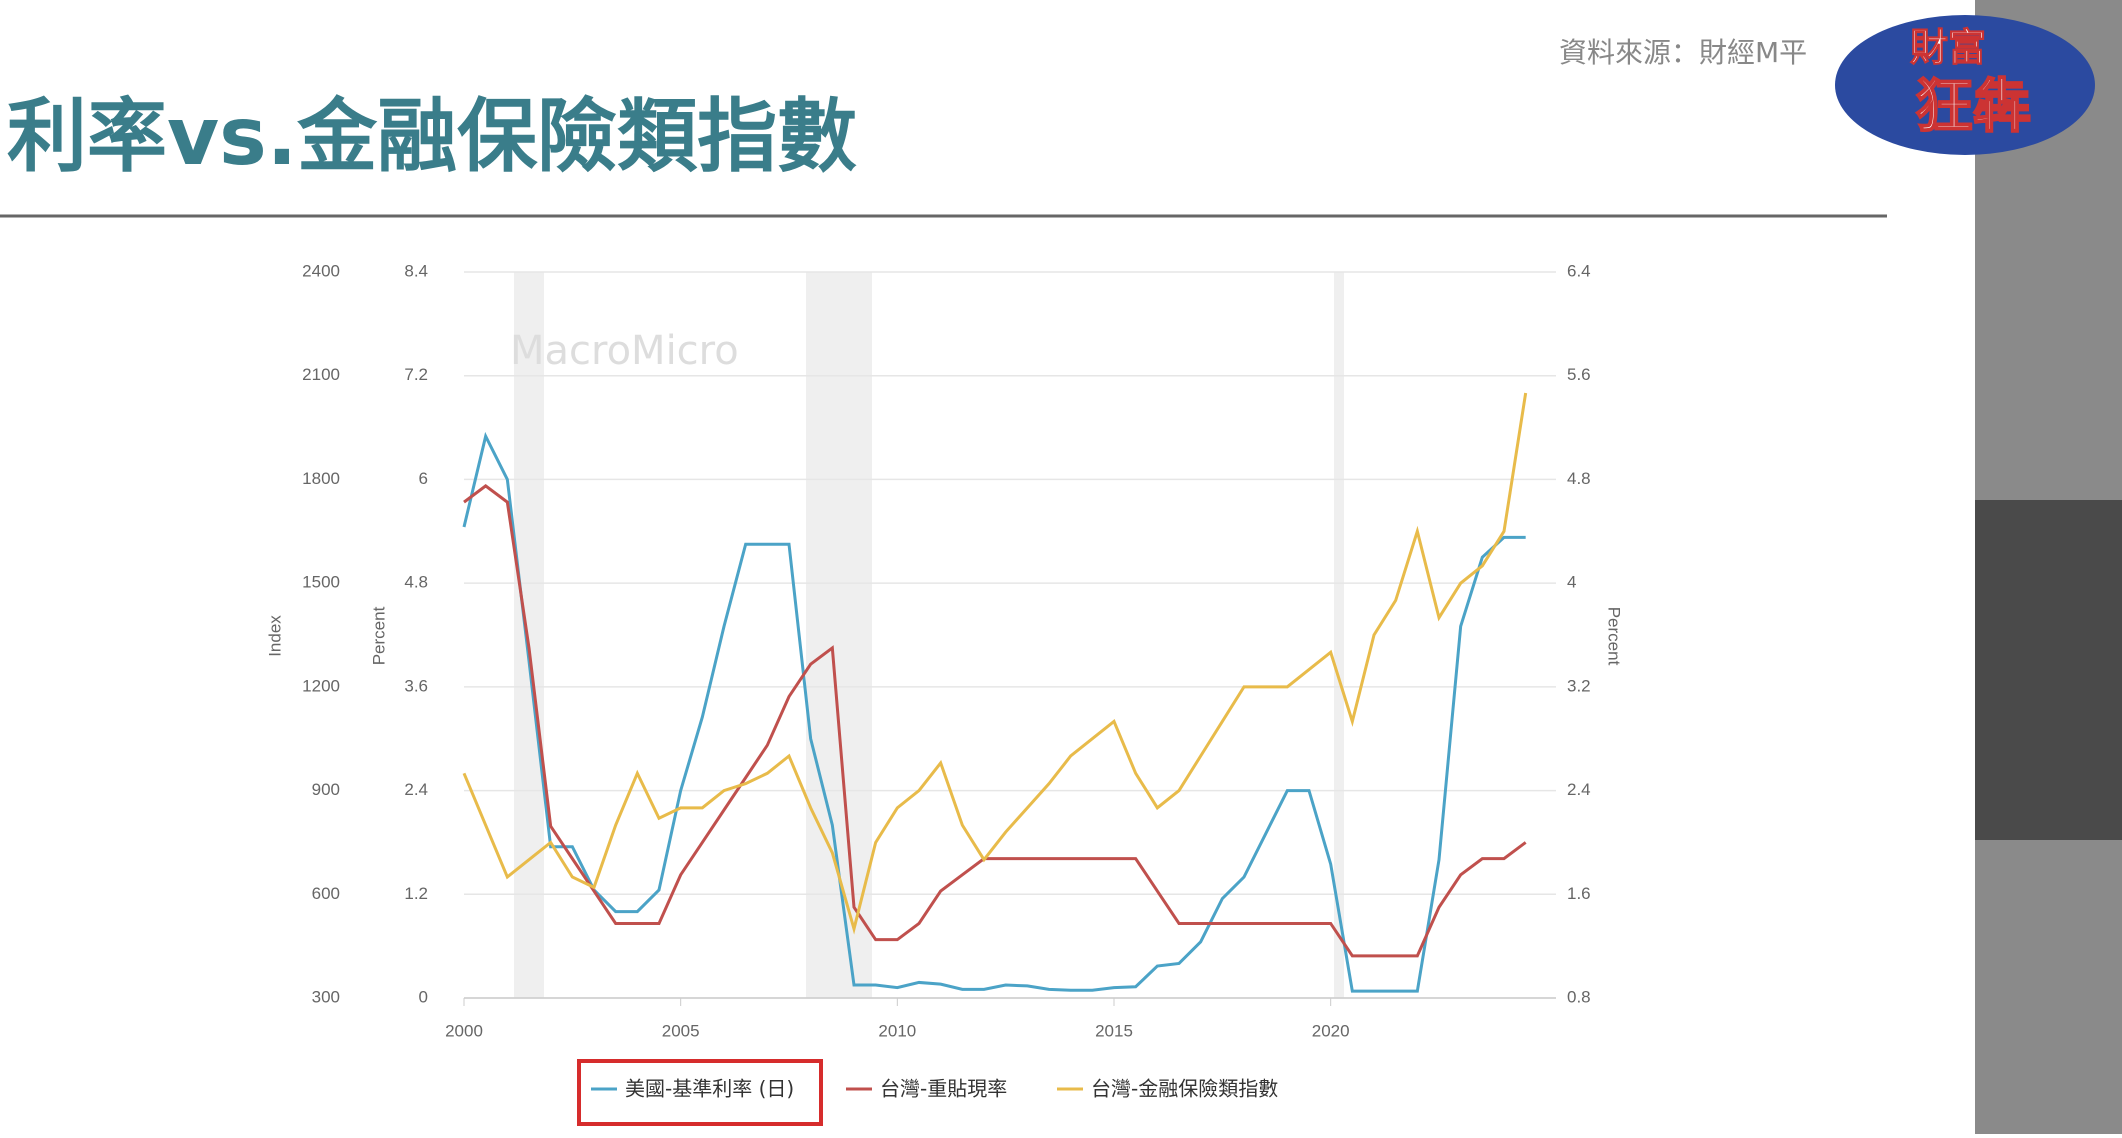  What do you see at coordinates (1579, 996) in the screenshot?
I see `y3-tick-label: 0.8` at bounding box center [1579, 996].